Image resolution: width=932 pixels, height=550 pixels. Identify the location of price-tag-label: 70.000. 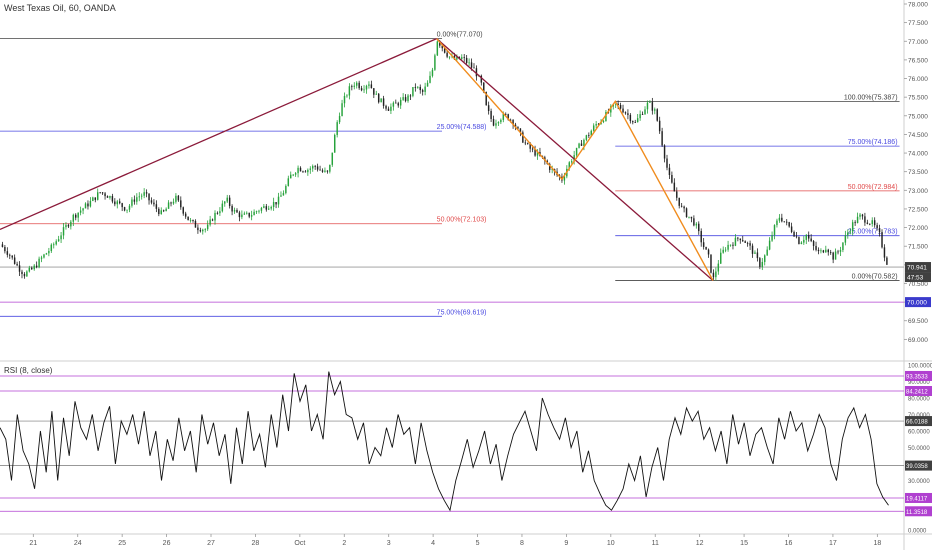
(917, 303).